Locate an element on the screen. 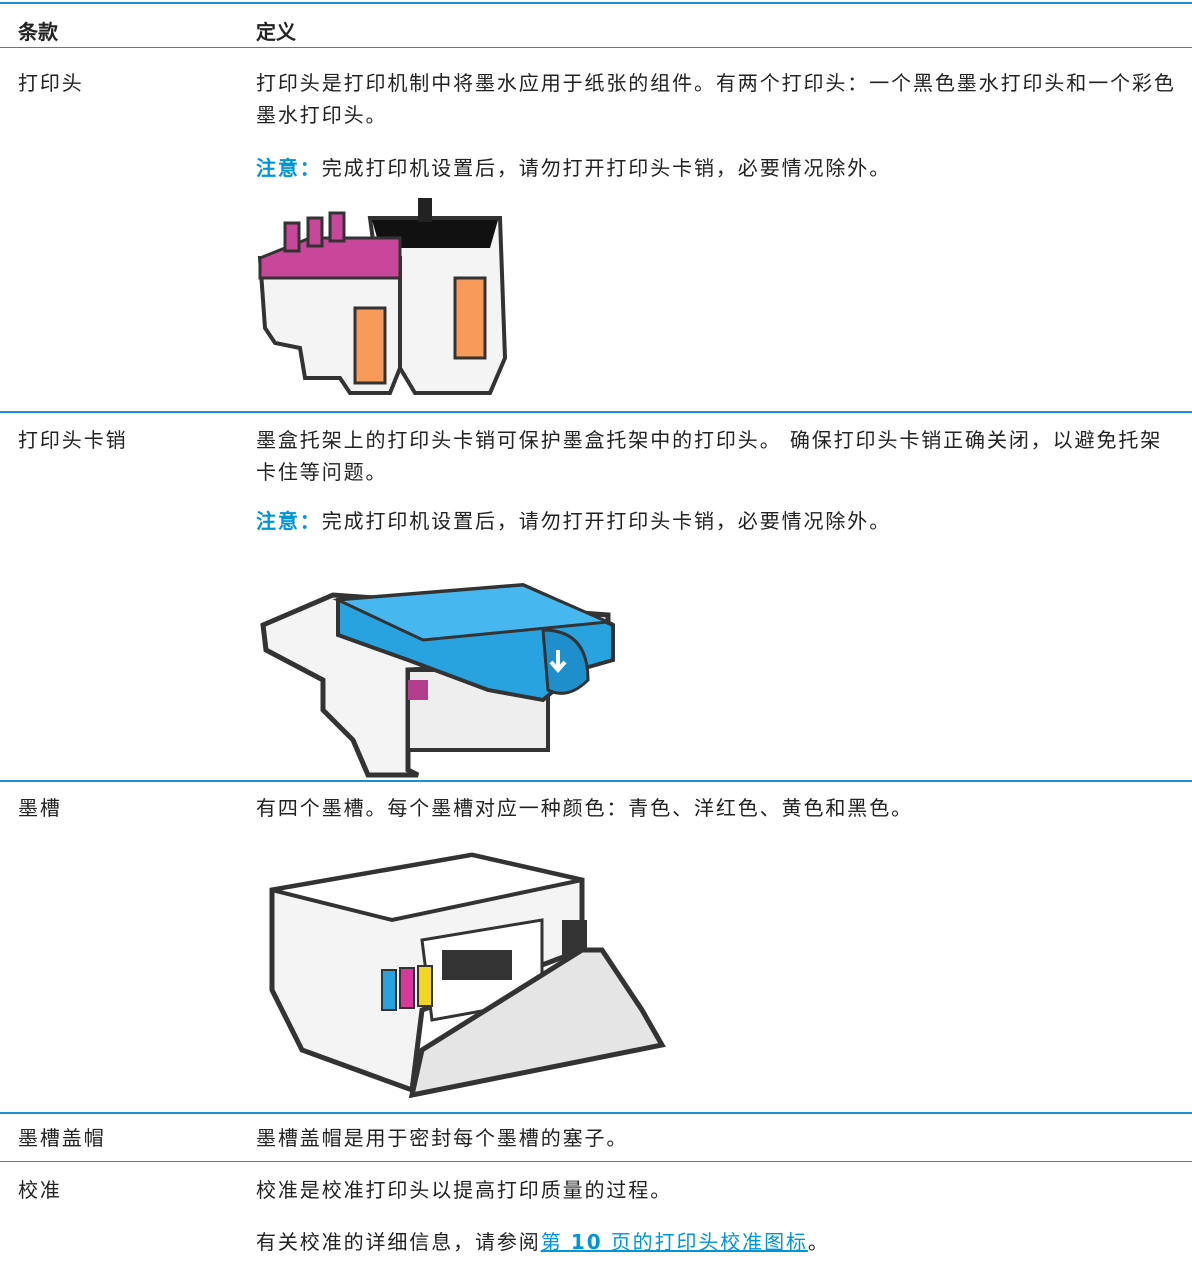 This screenshot has height=1266, width=1192. term: 打印头卡销 is located at coordinates (73, 440).